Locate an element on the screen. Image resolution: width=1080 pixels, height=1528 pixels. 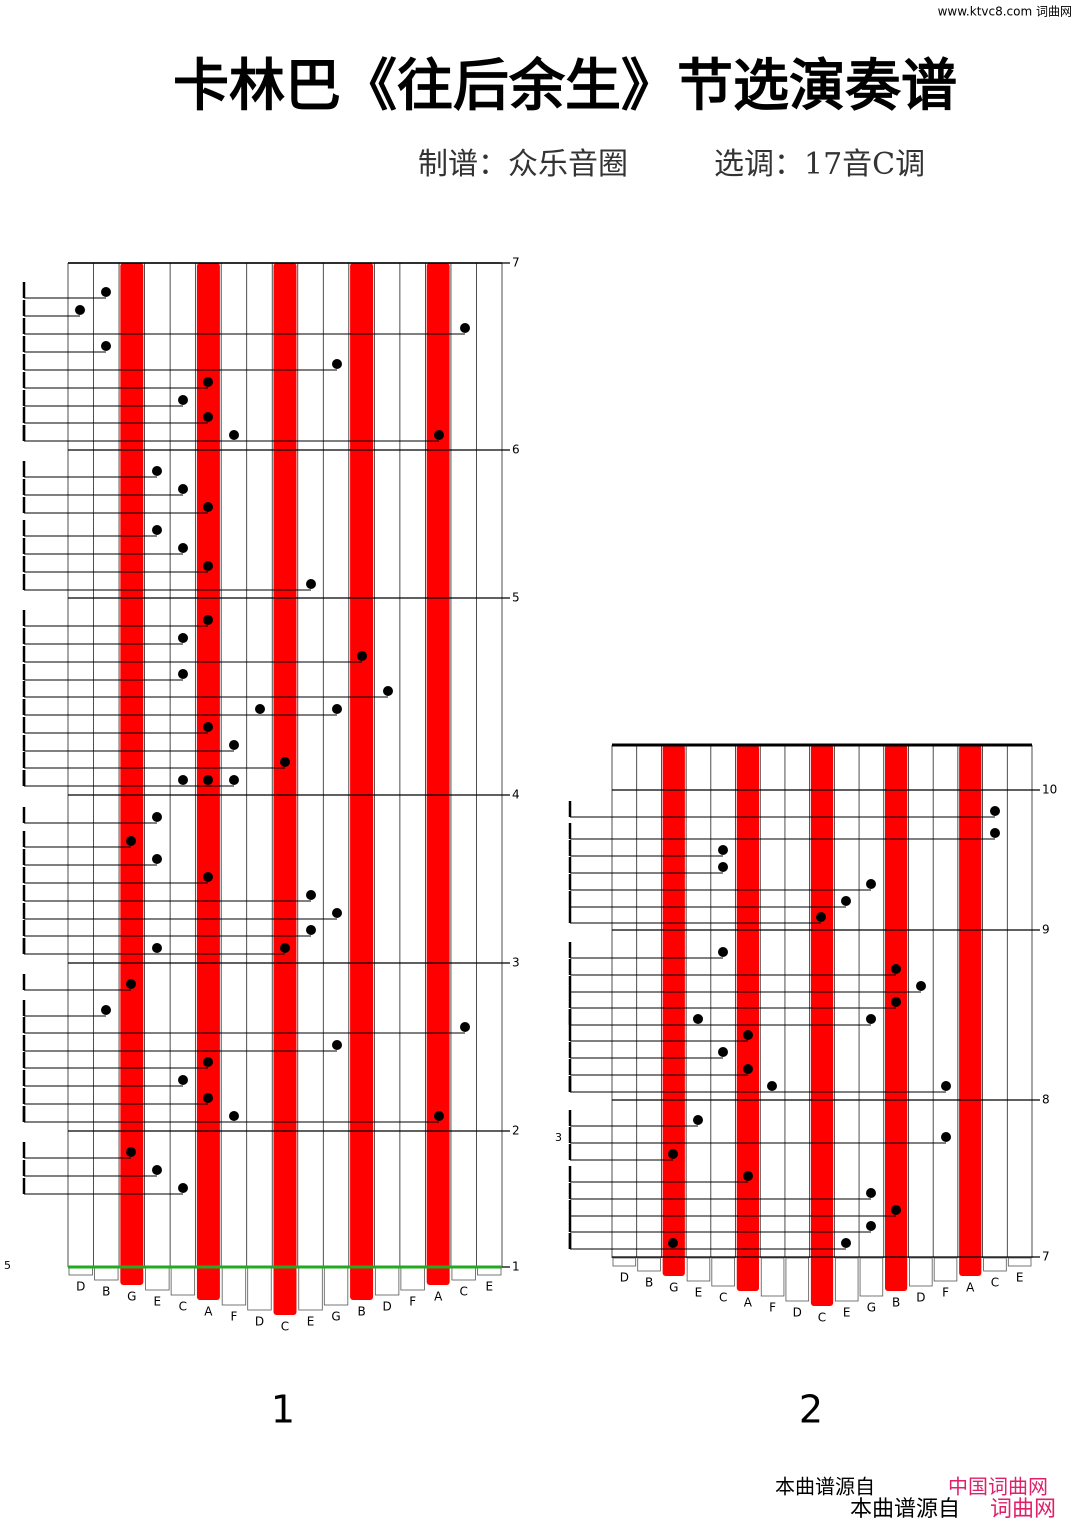
measure-number: 9 is located at coordinates (1046, 930).